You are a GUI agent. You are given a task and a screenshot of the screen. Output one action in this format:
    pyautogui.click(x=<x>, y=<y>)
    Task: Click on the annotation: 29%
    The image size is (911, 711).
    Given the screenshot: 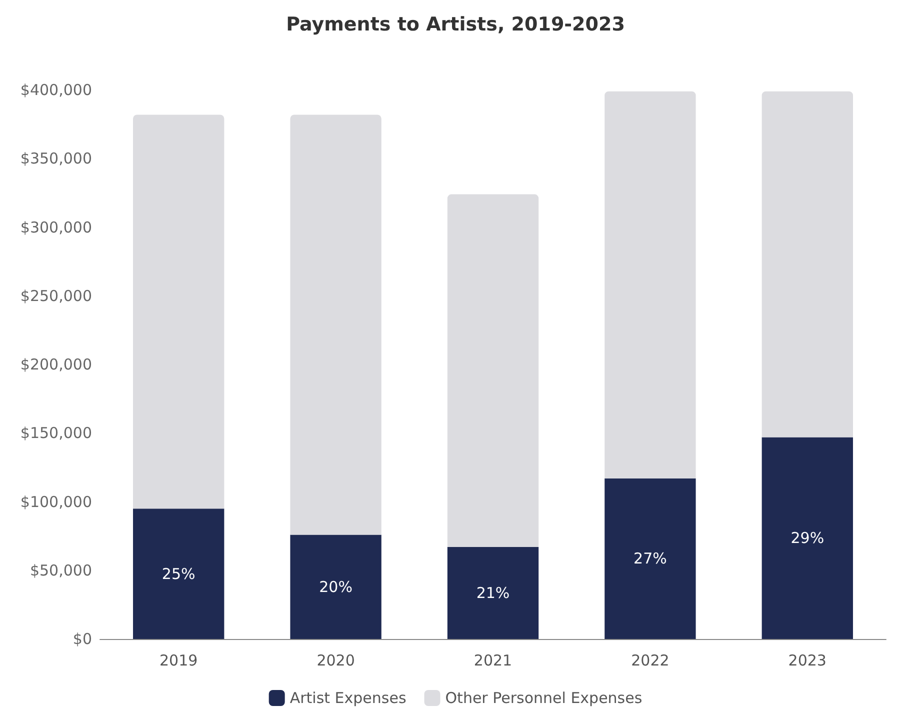 What is the action you would take?
    pyautogui.click(x=807, y=538)
    